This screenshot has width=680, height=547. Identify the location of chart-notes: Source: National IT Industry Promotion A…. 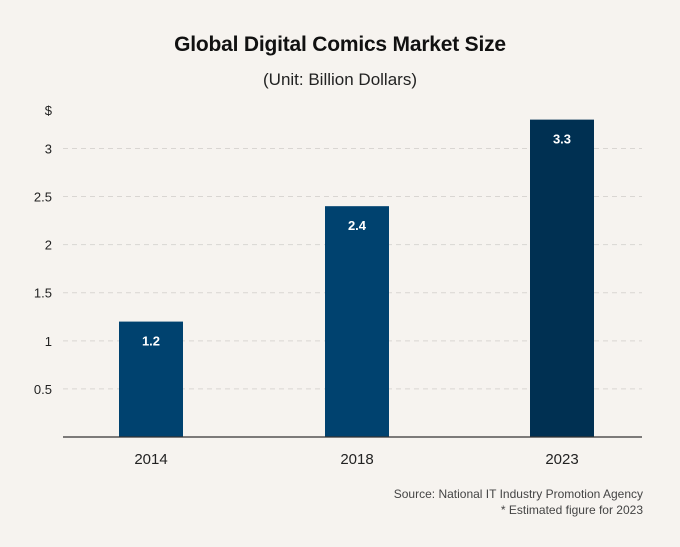
(518, 502).